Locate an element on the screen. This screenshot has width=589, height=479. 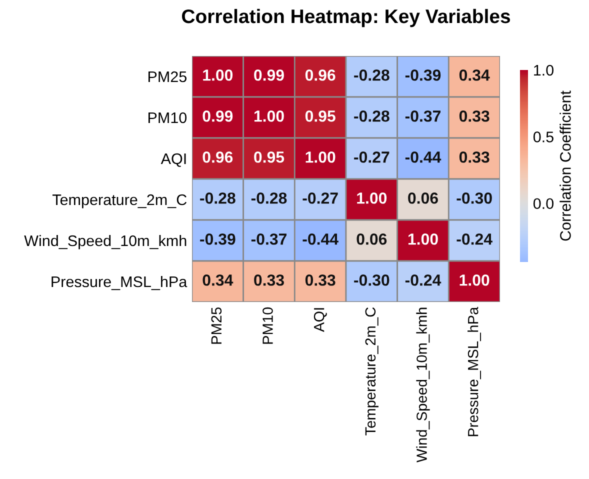
y-tick-label: PM25 is located at coordinates (167, 76).